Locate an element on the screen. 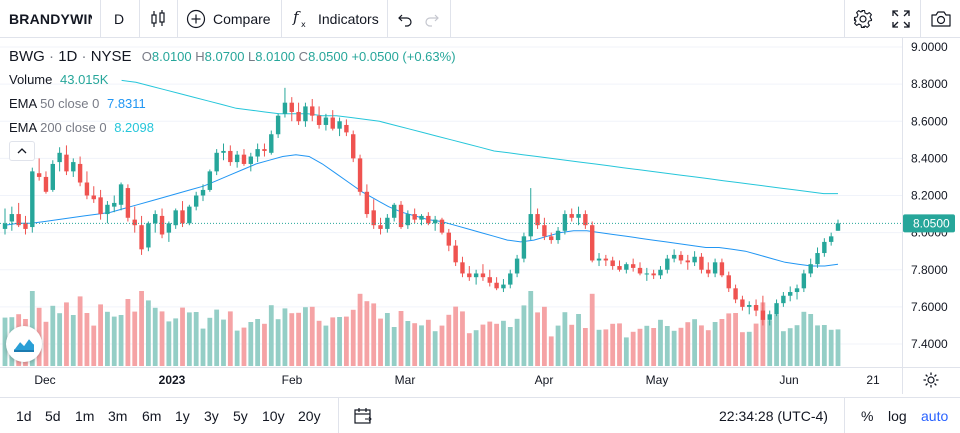 Image resolution: width=960 pixels, height=433 pixels. axis-settings-button is located at coordinates (931, 380).